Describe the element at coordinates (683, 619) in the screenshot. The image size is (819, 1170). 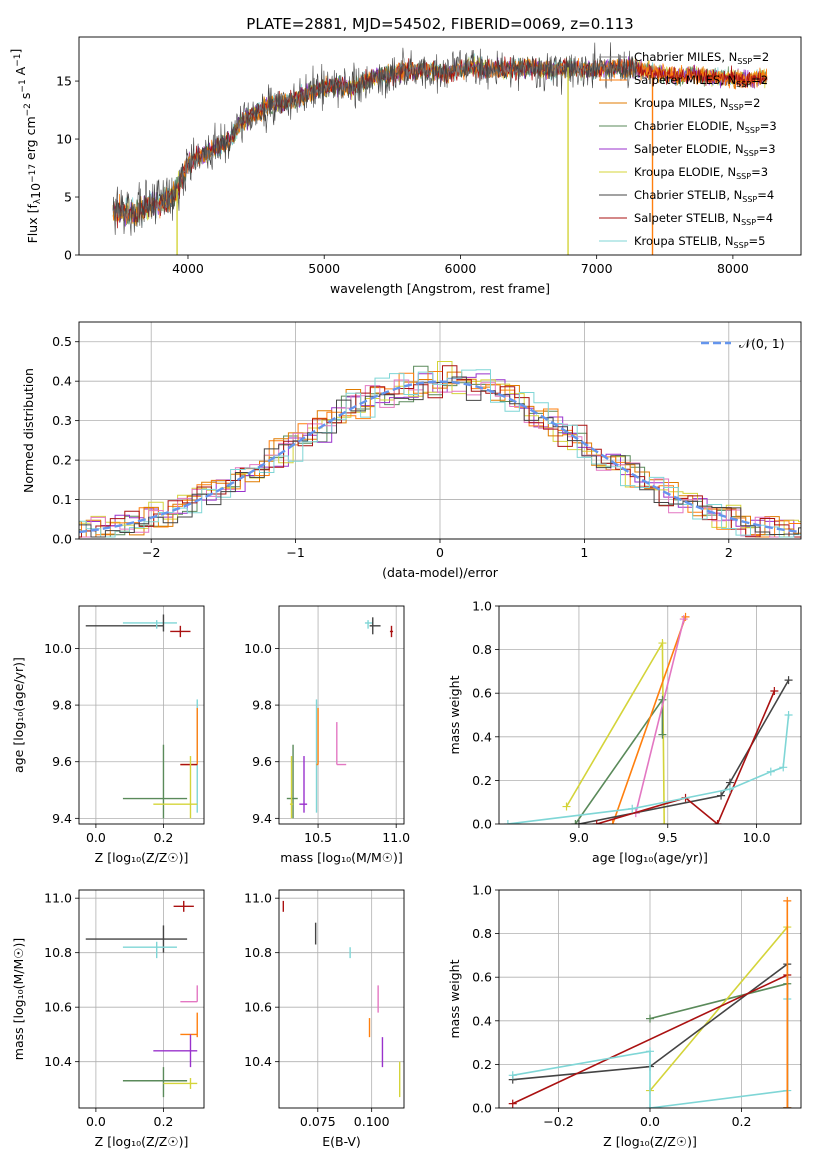
I see `weight_vs_age-marker-pink` at that location.